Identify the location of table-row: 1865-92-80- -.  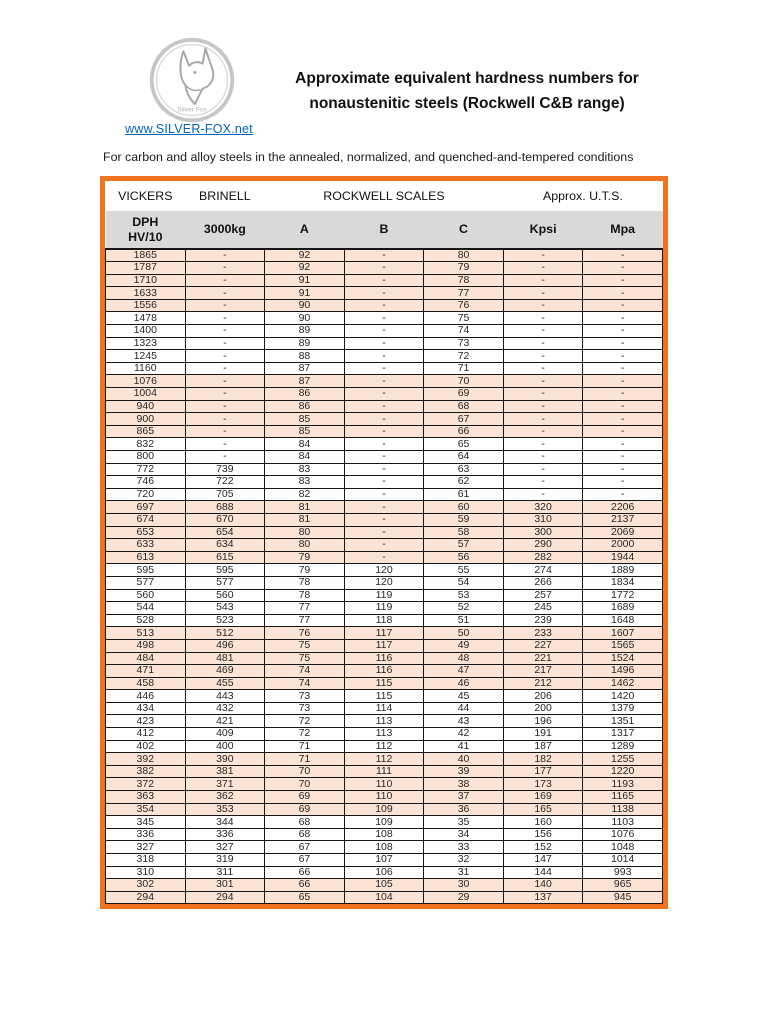
(384, 255).